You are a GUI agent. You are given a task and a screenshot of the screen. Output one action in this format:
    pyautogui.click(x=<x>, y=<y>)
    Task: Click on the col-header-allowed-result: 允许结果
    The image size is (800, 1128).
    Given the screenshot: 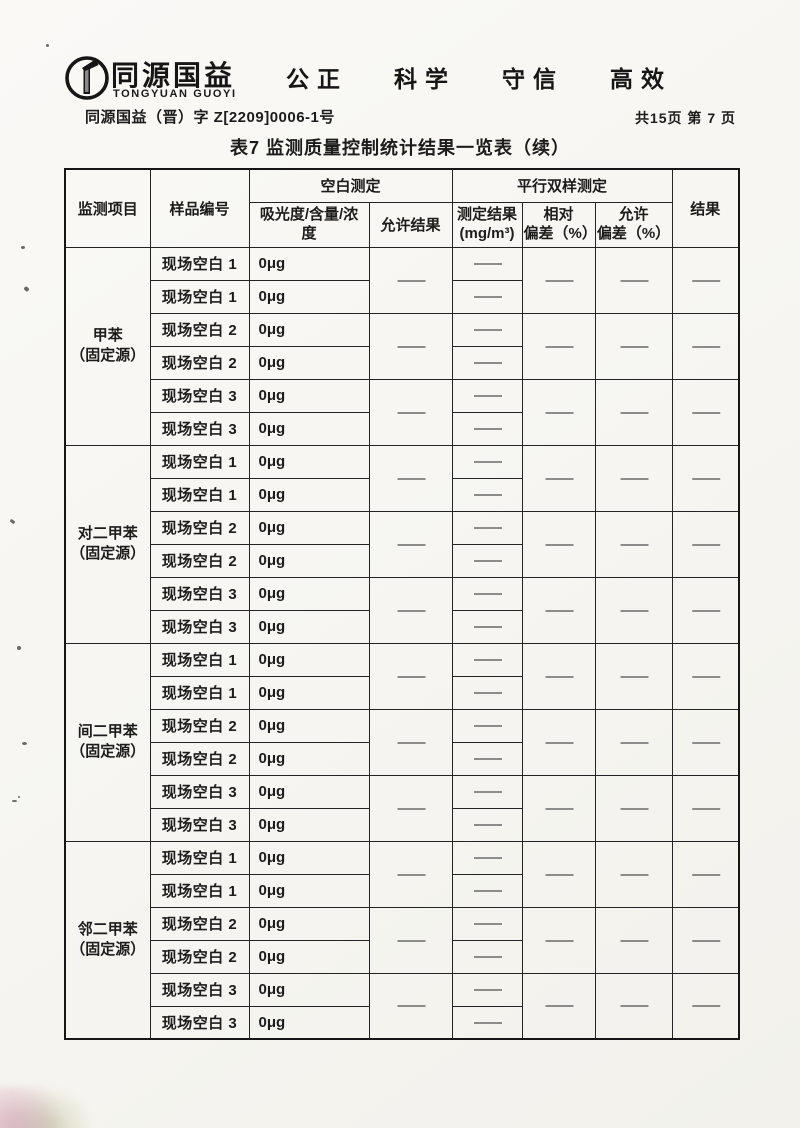 What is the action you would take?
    pyautogui.click(x=410, y=224)
    